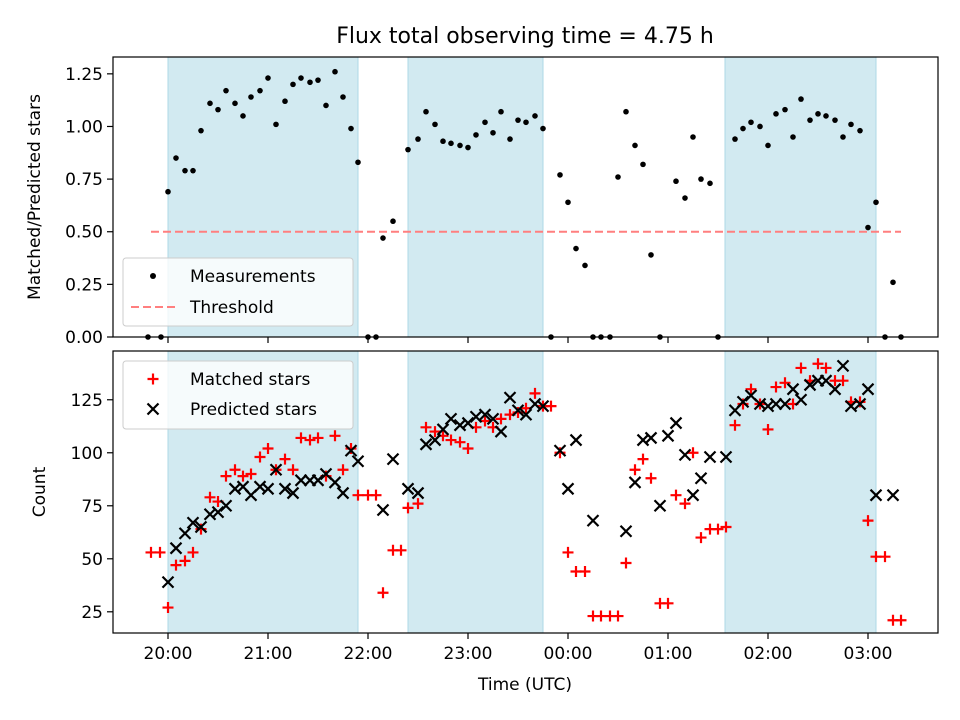 The width and height of the screenshot is (960, 720). Describe the element at coordinates (238, 292) in the screenshot. I see `ratio-legend: Measurements Threshold` at that location.